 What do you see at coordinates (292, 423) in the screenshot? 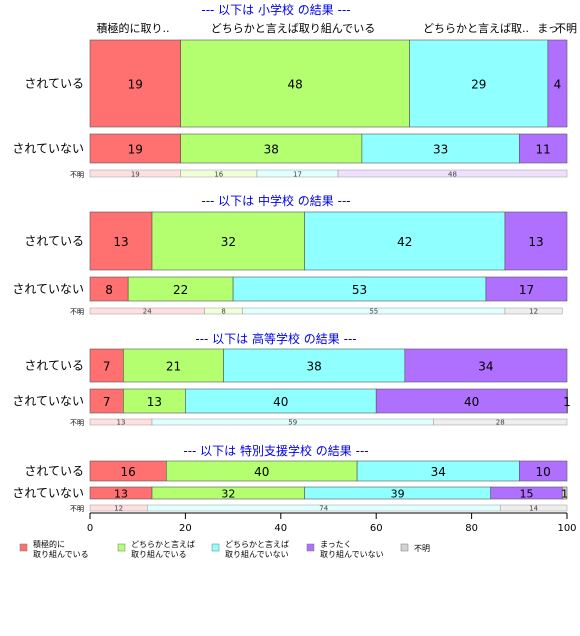
I see `unknown-value-label: 59` at bounding box center [292, 423].